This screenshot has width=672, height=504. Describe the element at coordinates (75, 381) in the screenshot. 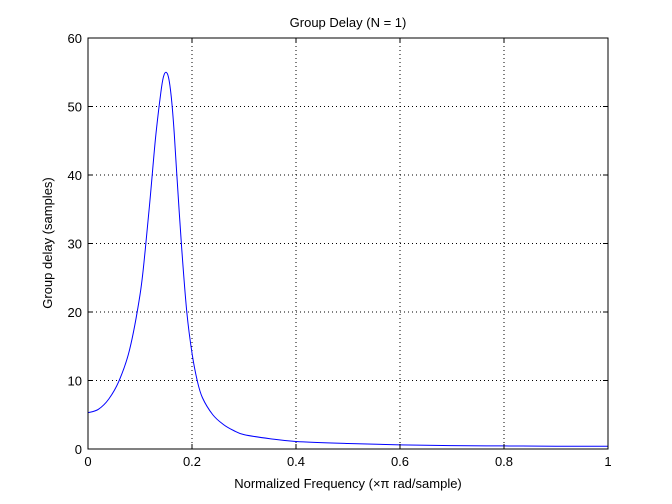

I see `y-tick-label: 10` at that location.